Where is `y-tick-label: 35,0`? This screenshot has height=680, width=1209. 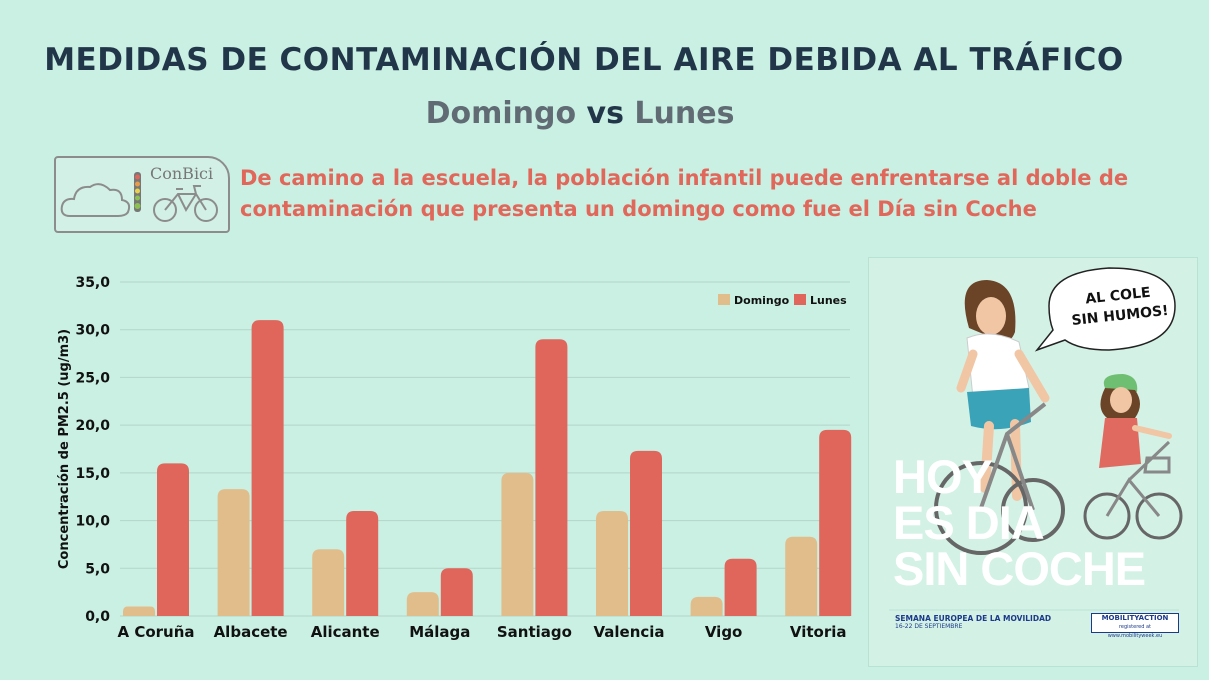 y-tick-label: 35,0 is located at coordinates (92, 283).